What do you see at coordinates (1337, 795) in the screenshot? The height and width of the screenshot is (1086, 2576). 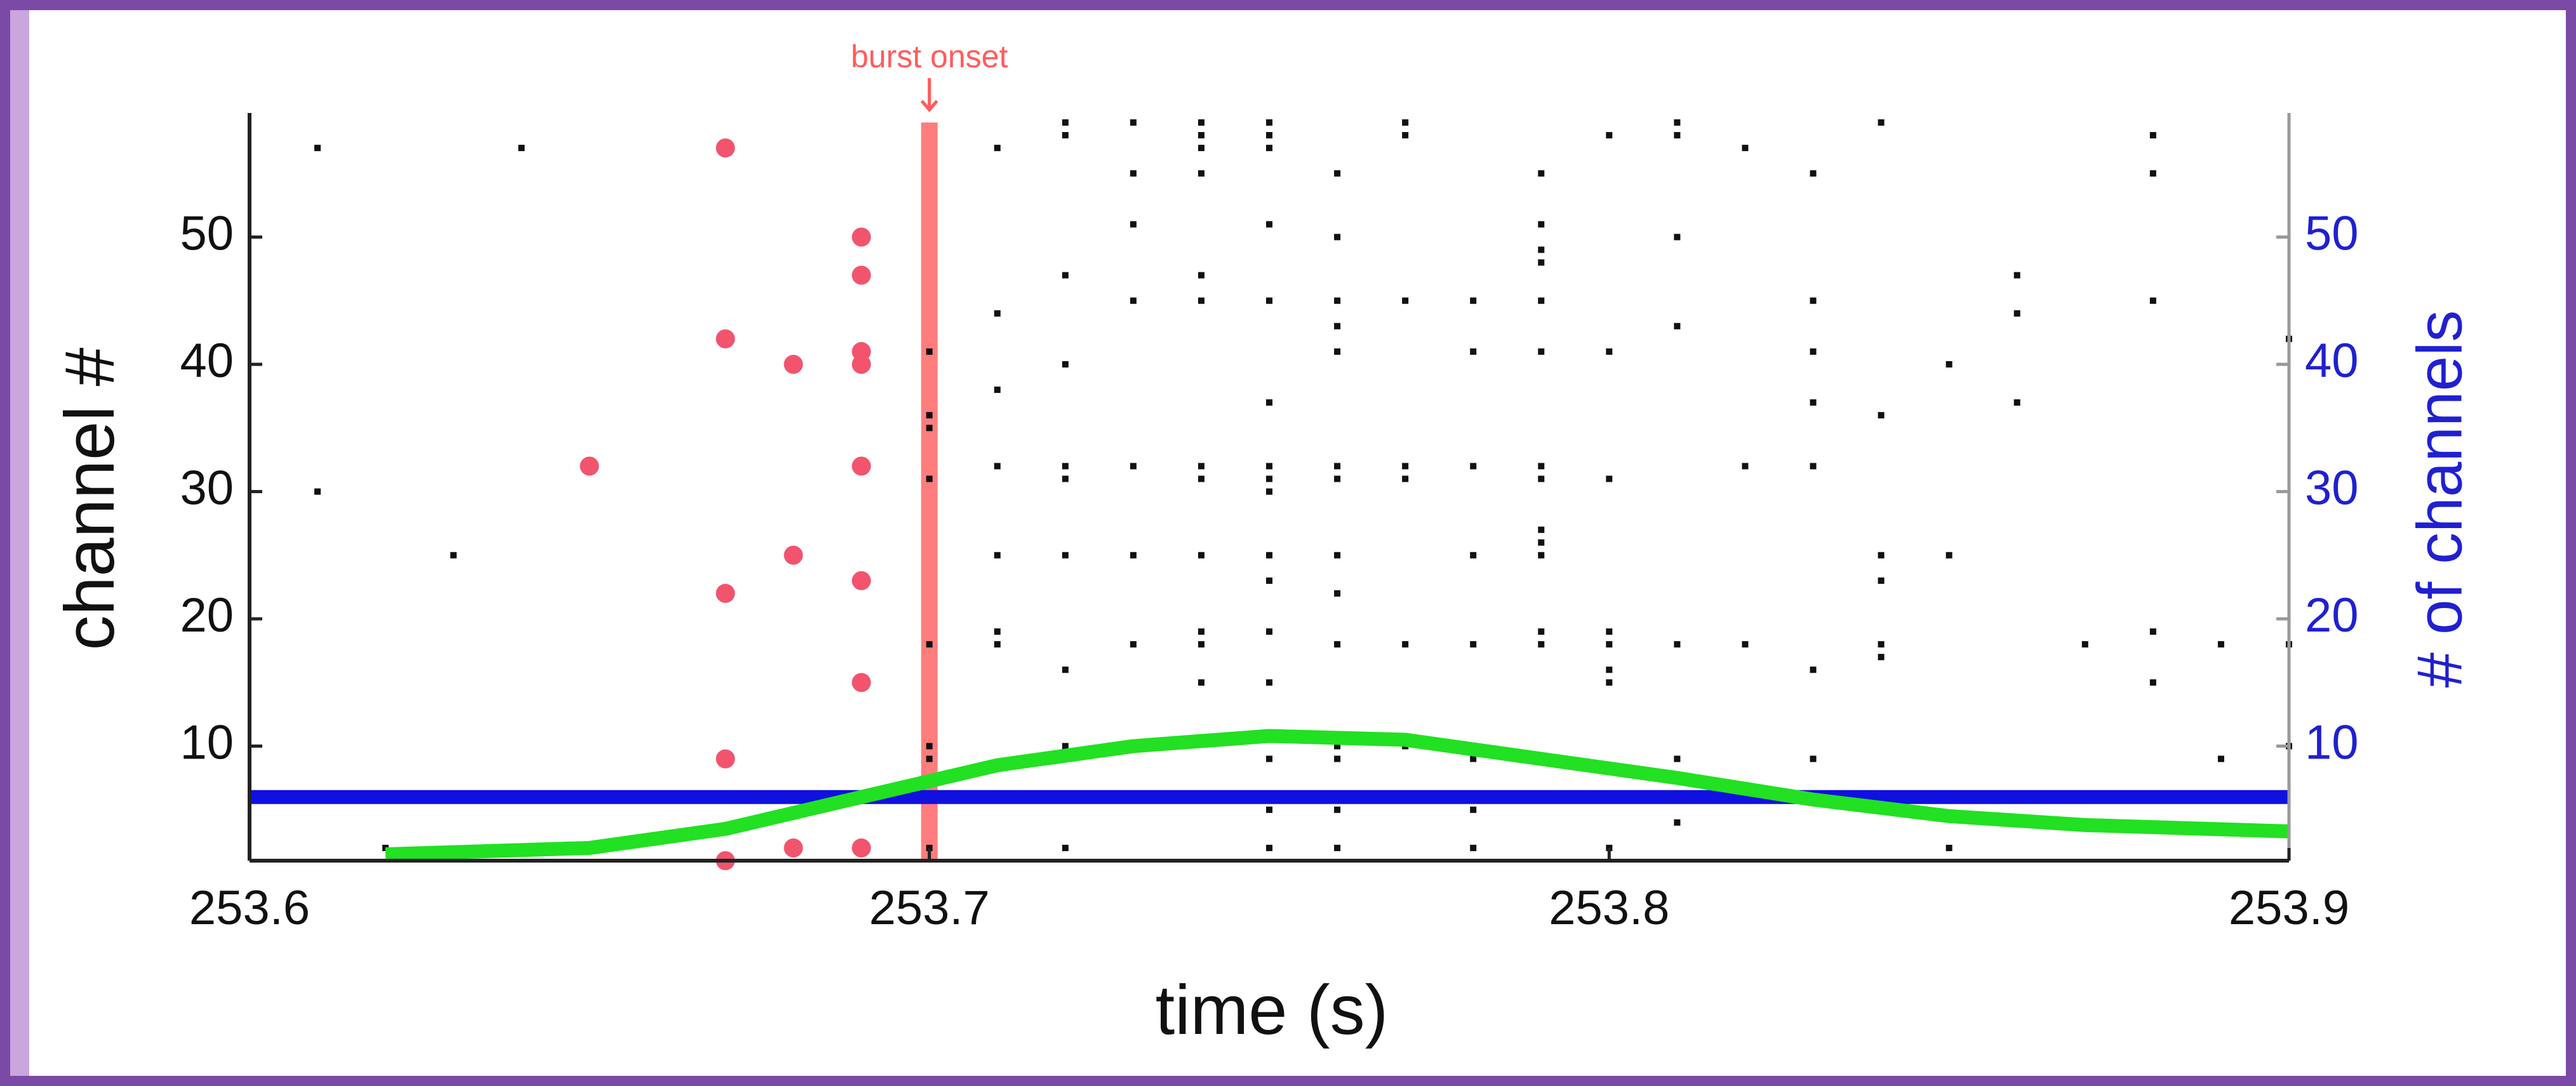 I see `series-line` at bounding box center [1337, 795].